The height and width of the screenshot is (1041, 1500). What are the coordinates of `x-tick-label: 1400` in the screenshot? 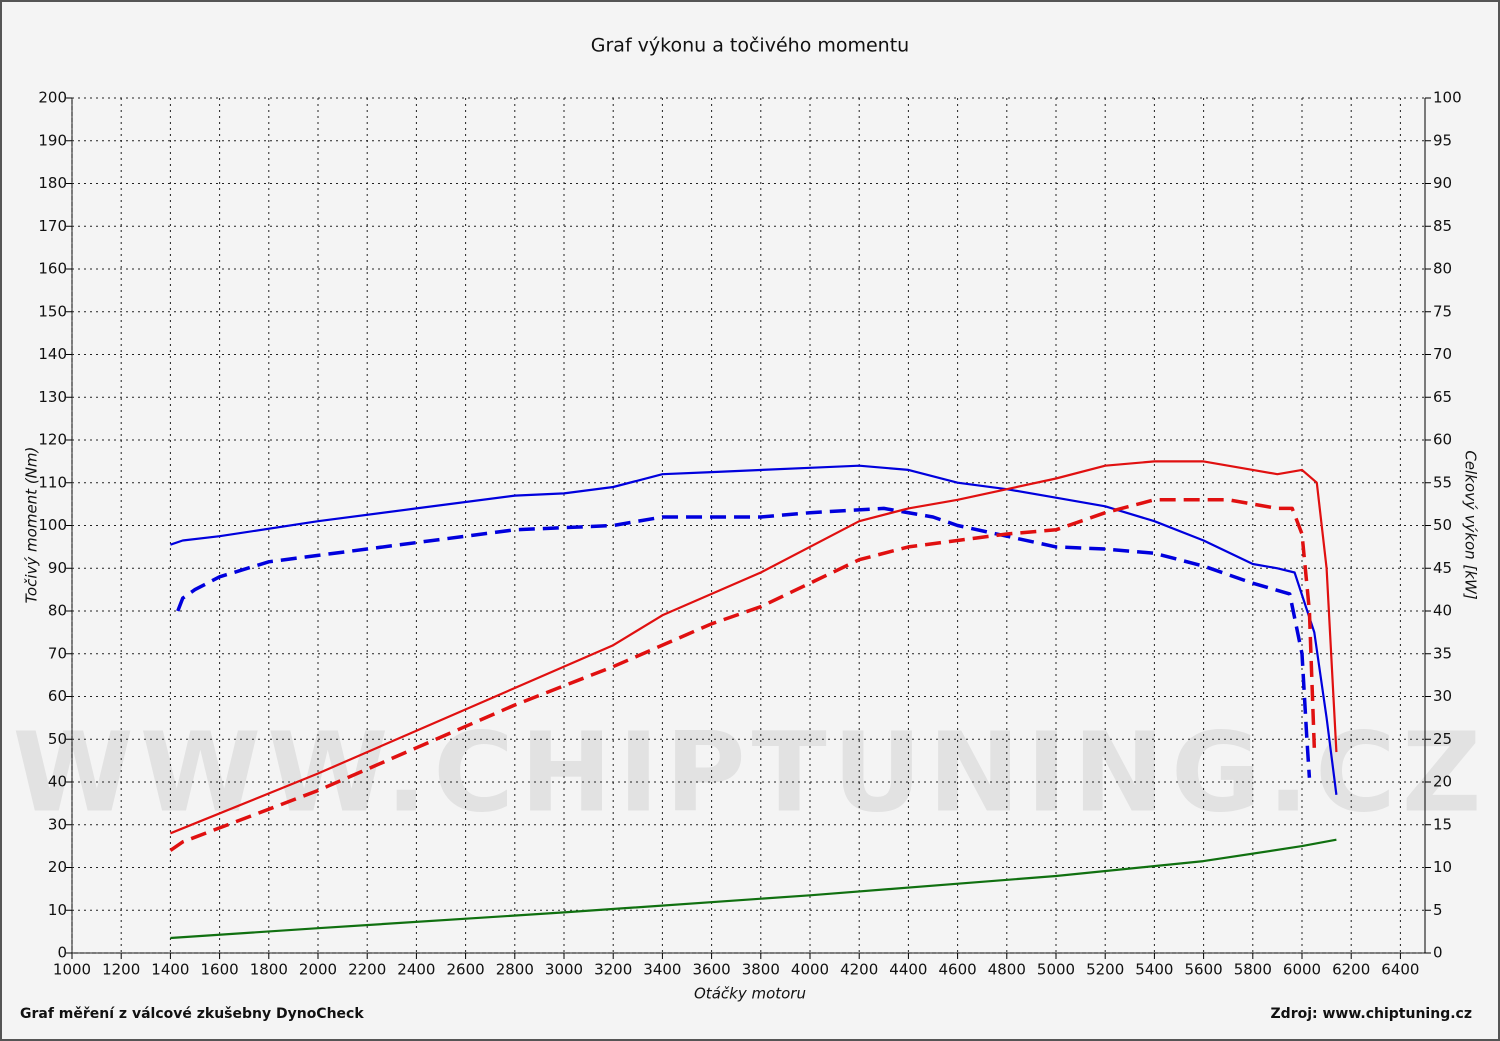 It's located at (170, 970).